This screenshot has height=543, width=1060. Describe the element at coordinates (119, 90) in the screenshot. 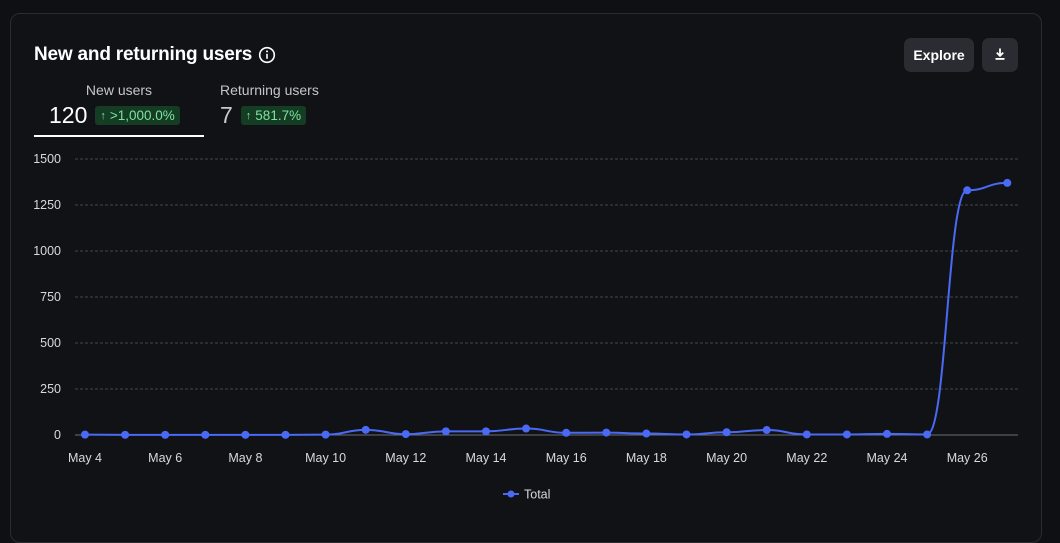

I see `metric-label: New users` at that location.